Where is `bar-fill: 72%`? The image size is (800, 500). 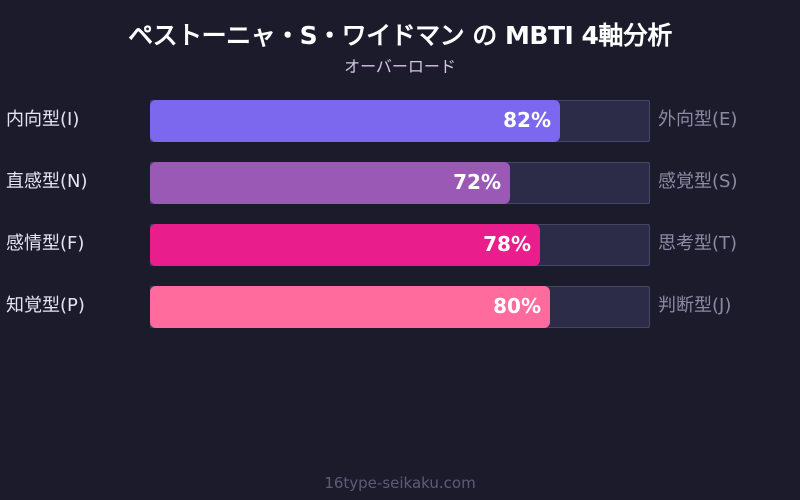
bar-fill: 72% is located at coordinates (330, 183).